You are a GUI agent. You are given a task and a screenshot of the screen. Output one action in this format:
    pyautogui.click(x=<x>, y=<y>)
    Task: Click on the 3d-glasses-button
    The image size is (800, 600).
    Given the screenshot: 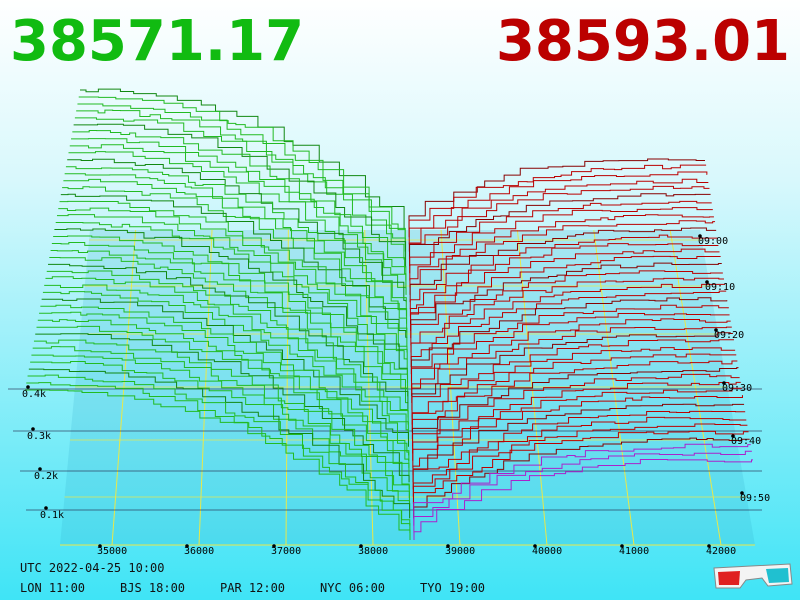 What is the action you would take?
    pyautogui.click(x=753, y=576)
    